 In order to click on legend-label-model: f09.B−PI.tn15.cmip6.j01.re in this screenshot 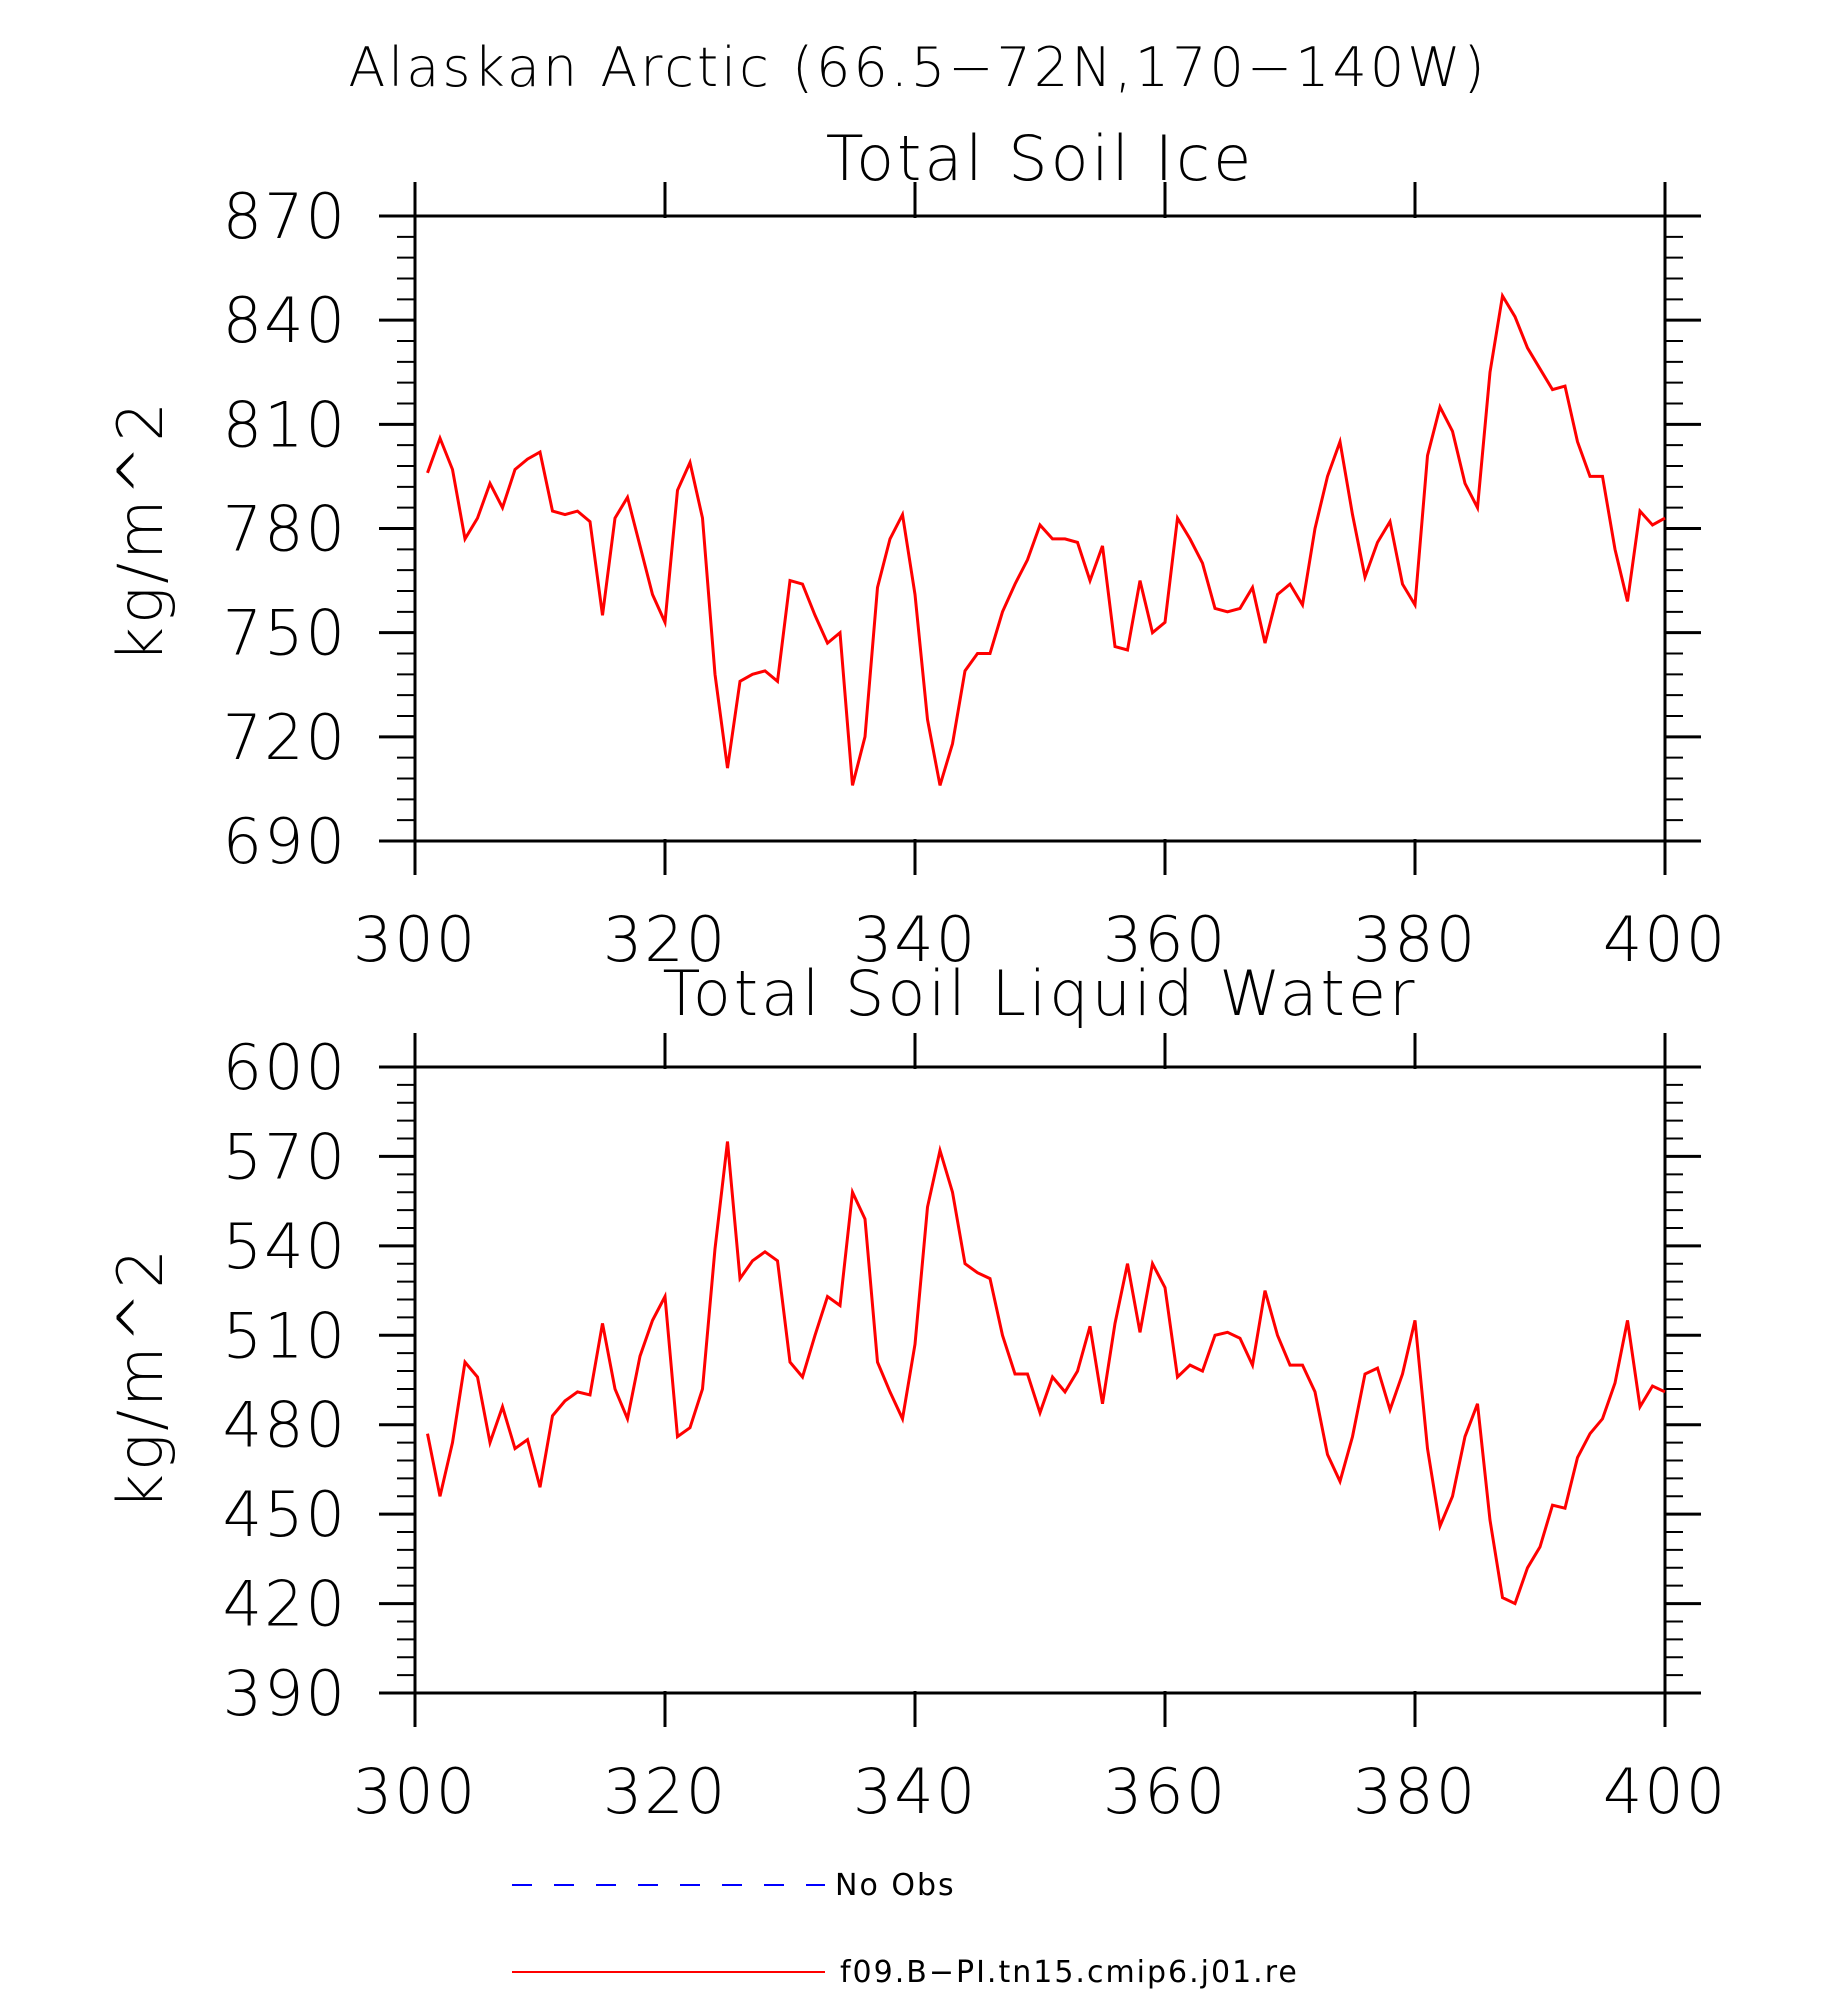, I will do `click(1069, 1972)`.